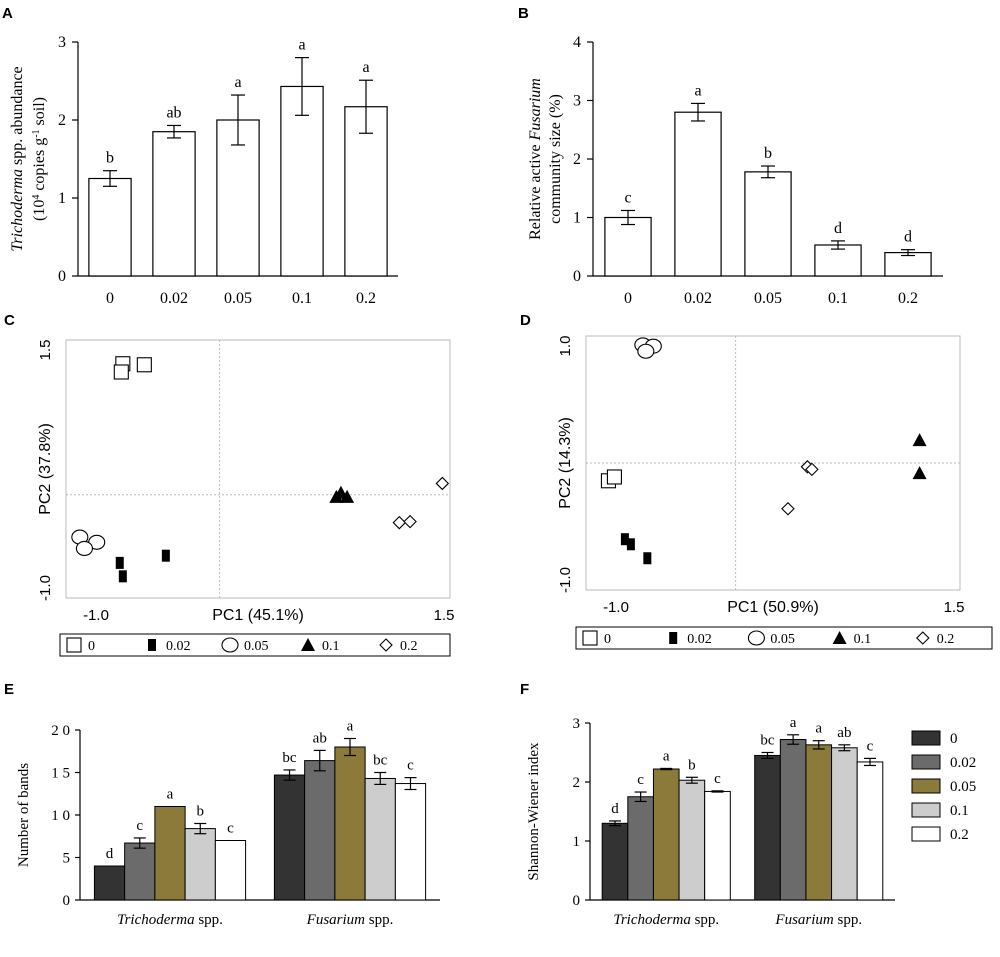  I want to click on chart-c-legend-label: 0.2, so click(409, 646).